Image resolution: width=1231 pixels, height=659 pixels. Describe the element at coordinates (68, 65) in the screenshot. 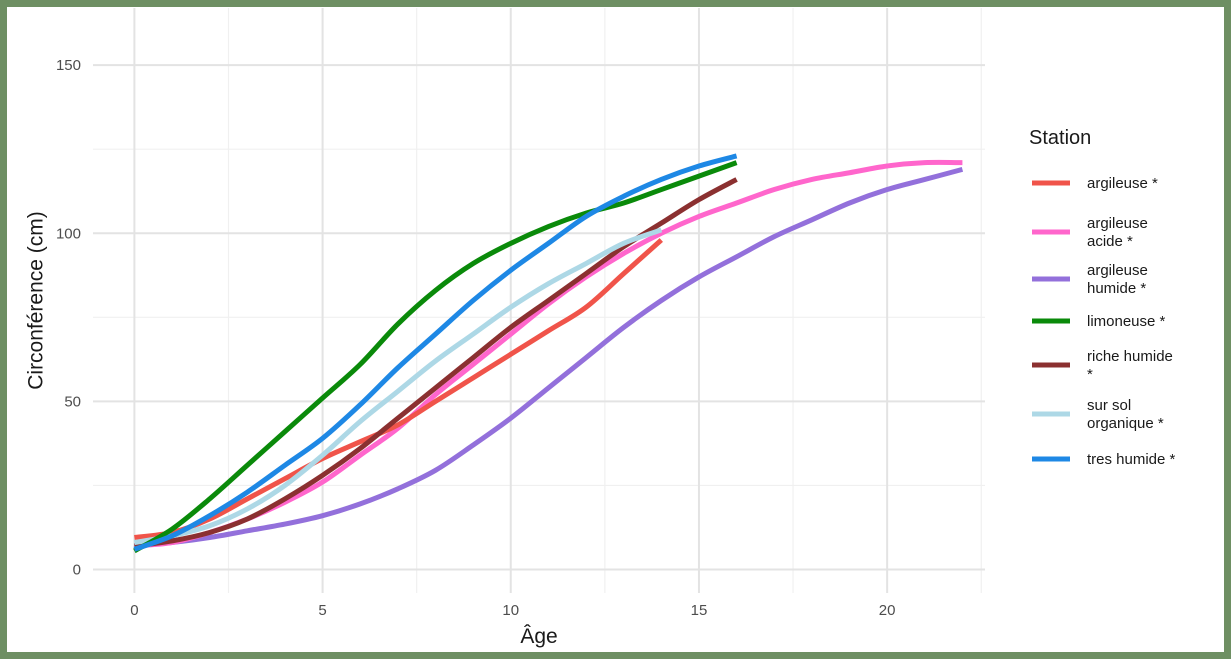

I see `y-tick-label: 150` at that location.